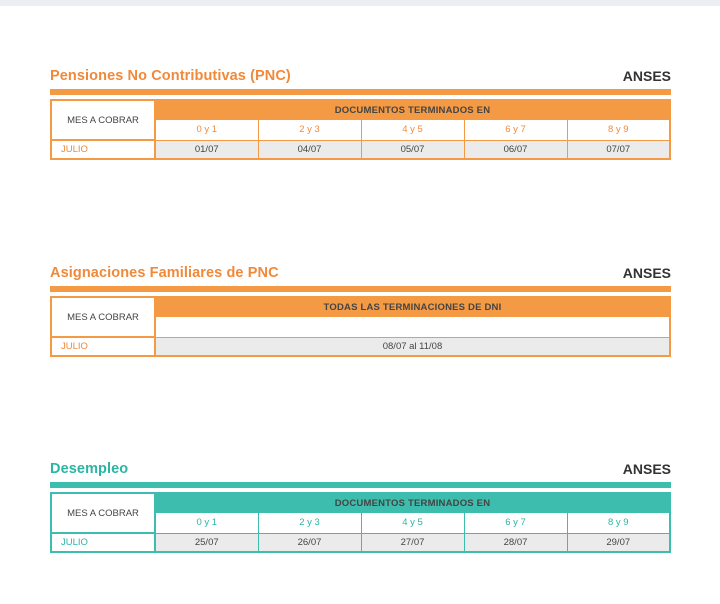 This screenshot has height=604, width=720. Describe the element at coordinates (89, 469) in the screenshot. I see `desempleo-title: Desempleo` at that location.